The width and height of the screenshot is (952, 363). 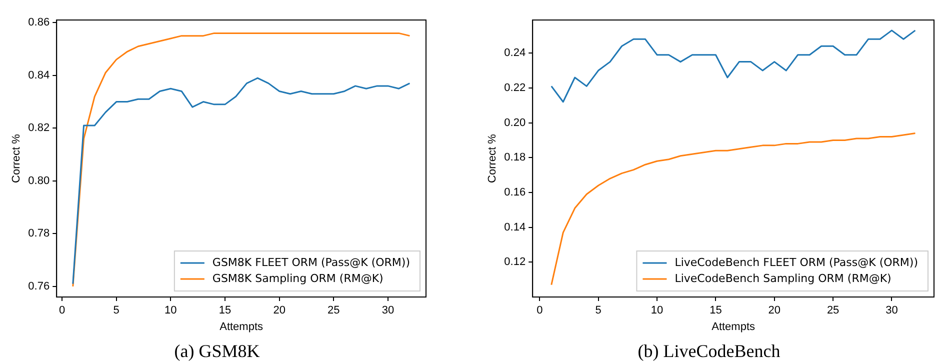 What do you see at coordinates (39, 234) in the screenshot?
I see `y-tick-label: 0.78` at bounding box center [39, 234].